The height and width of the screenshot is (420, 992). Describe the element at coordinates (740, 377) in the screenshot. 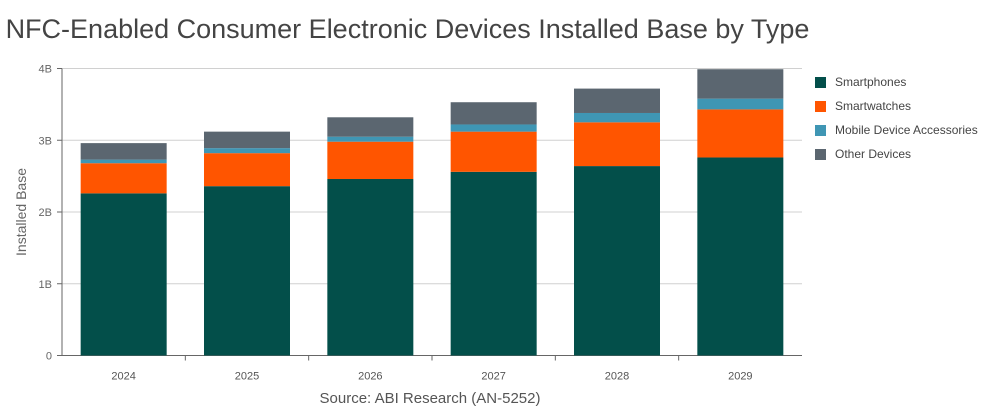

I see `x-tick-label: 2029` at that location.